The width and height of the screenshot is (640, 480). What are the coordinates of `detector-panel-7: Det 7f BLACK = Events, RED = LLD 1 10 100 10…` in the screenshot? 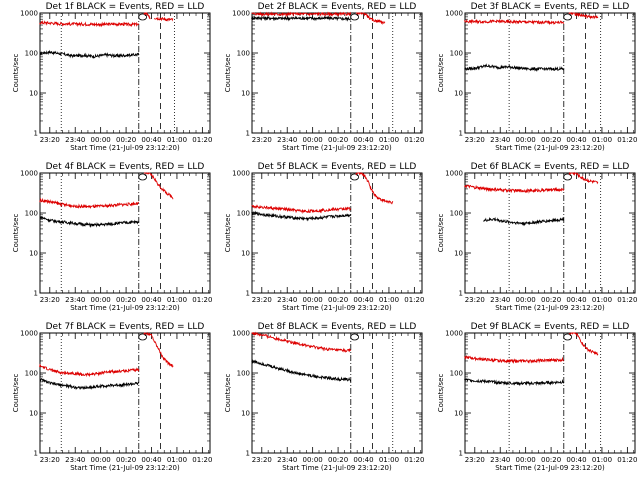 It's located at (112, 397).